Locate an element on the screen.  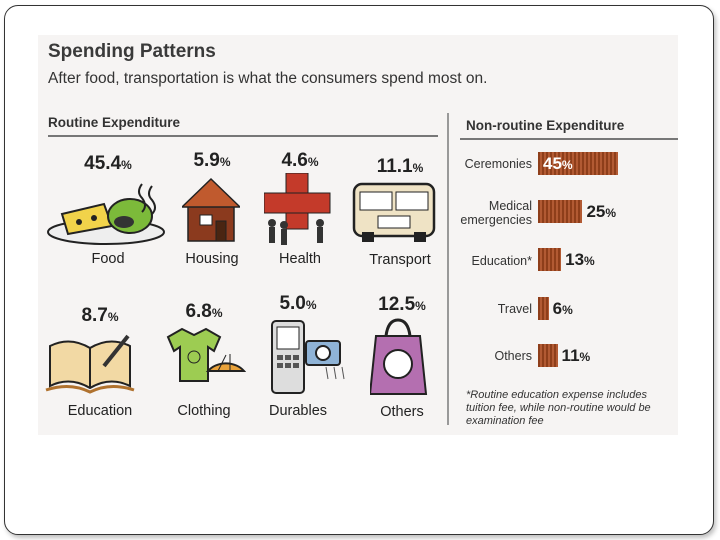
routine-divider is located at coordinates (243, 136).